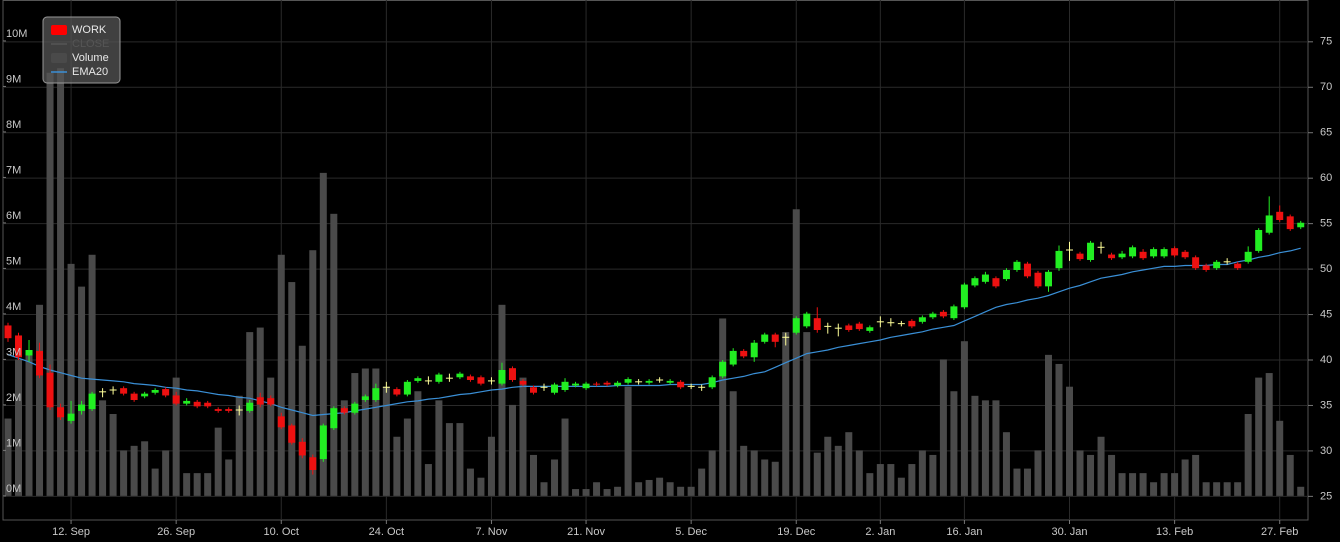 This screenshot has height=542, width=1340. Describe the element at coordinates (1326, 224) in the screenshot. I see `y-tick-label: 55` at that location.